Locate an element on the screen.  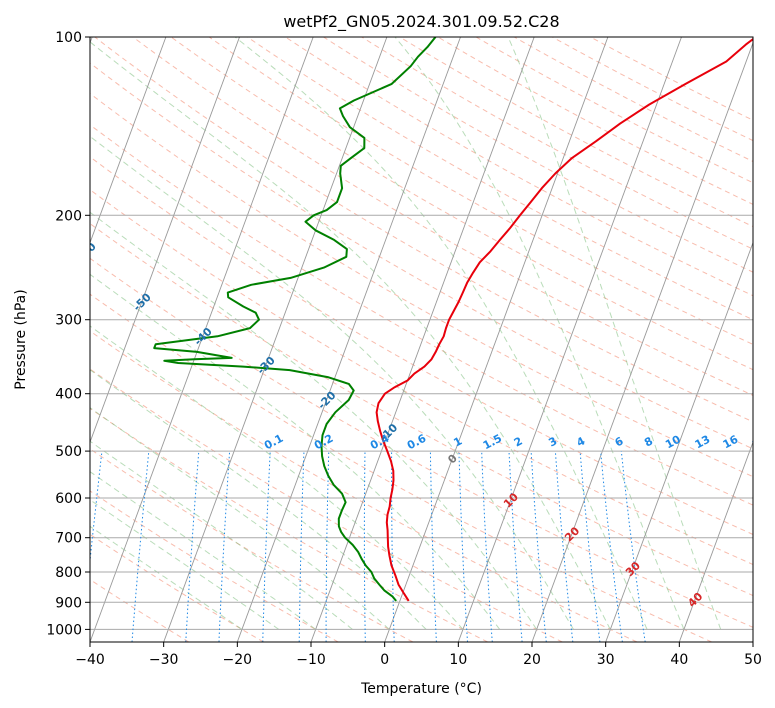
x-tick-label: −10 is located at coordinates (311, 660).